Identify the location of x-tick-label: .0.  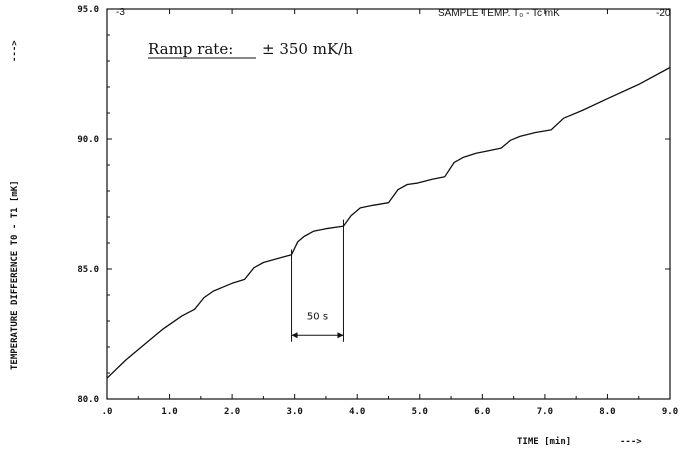
(107, 412).